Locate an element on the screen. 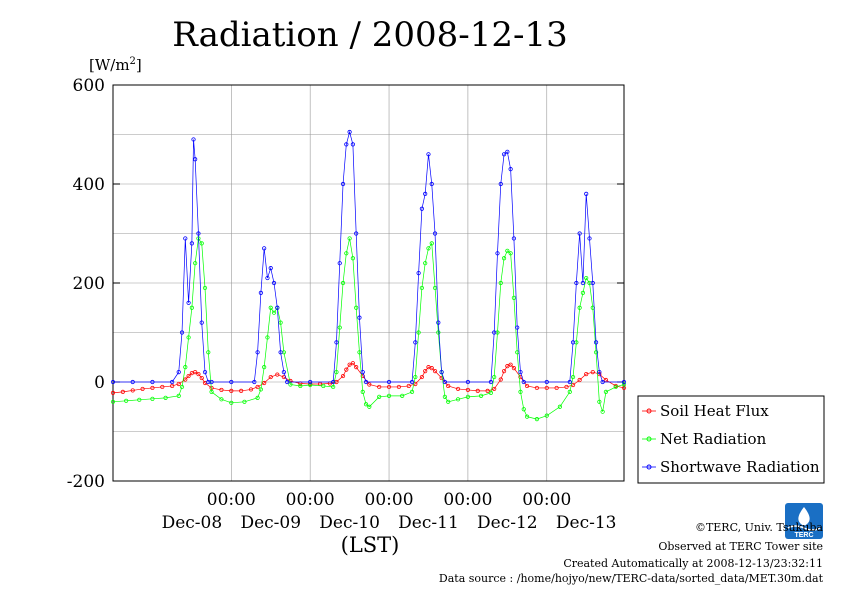 This screenshot has width=842, height=595. legend-label: Shortwave Radiation is located at coordinates (740, 467).